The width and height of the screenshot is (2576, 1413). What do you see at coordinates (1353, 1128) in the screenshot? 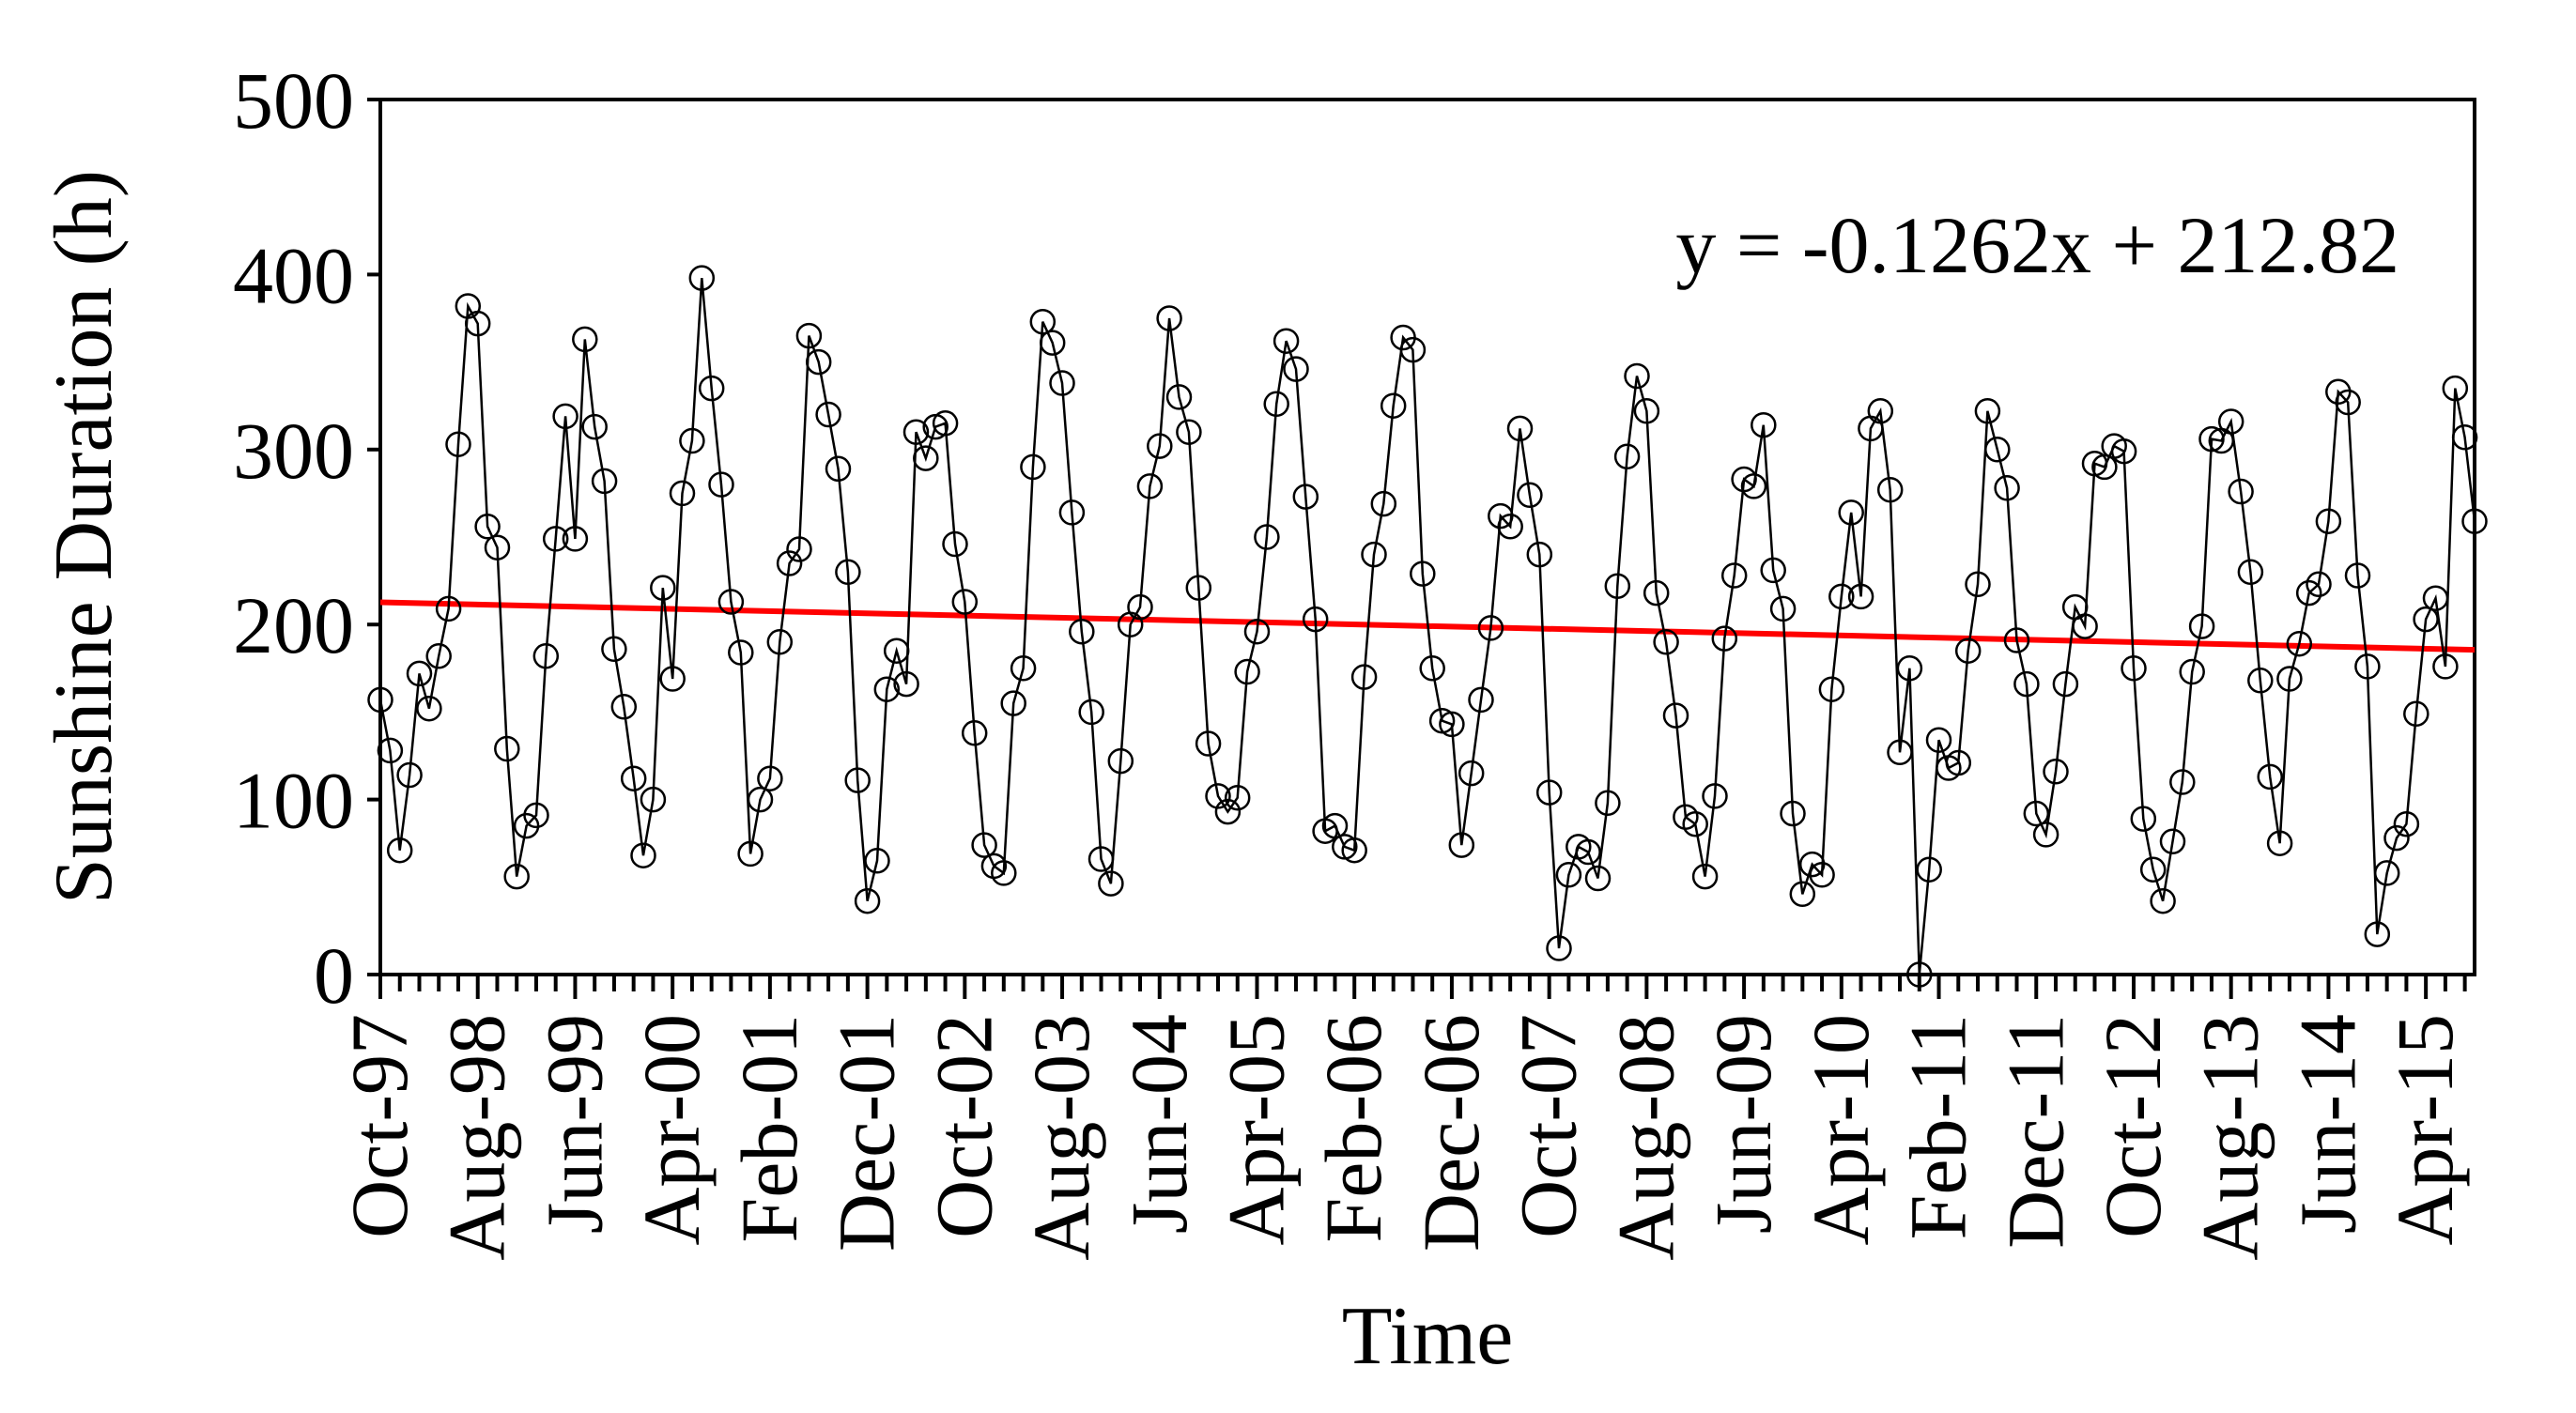
I see `x-tick-label: Feb-06` at bounding box center [1353, 1128].